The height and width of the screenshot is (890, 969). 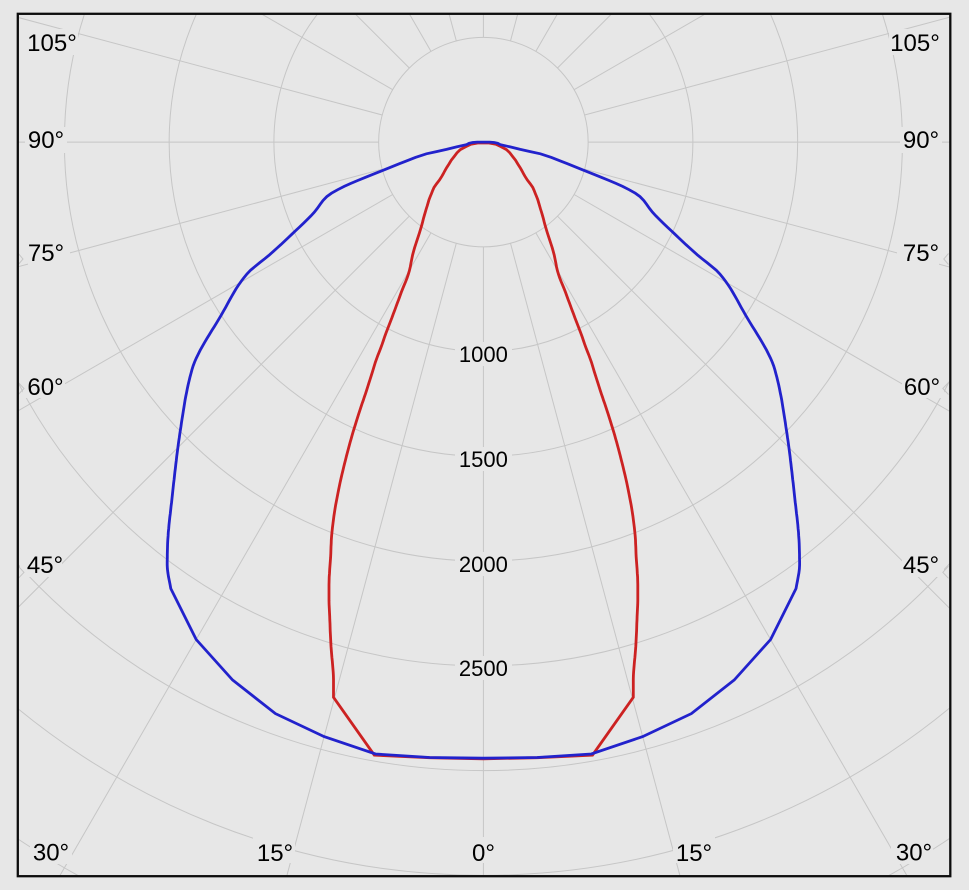 What do you see at coordinates (483, 564) in the screenshot?
I see `svg-text: 2000` at bounding box center [483, 564].